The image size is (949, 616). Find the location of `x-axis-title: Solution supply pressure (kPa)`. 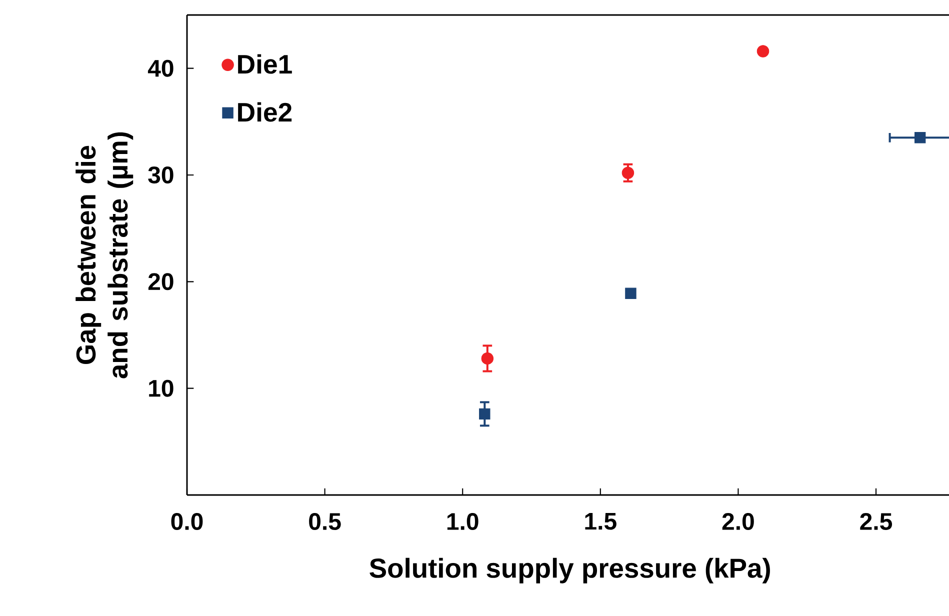

x-axis-title: Solution supply pressure (kPa) is located at coordinates (570, 571).